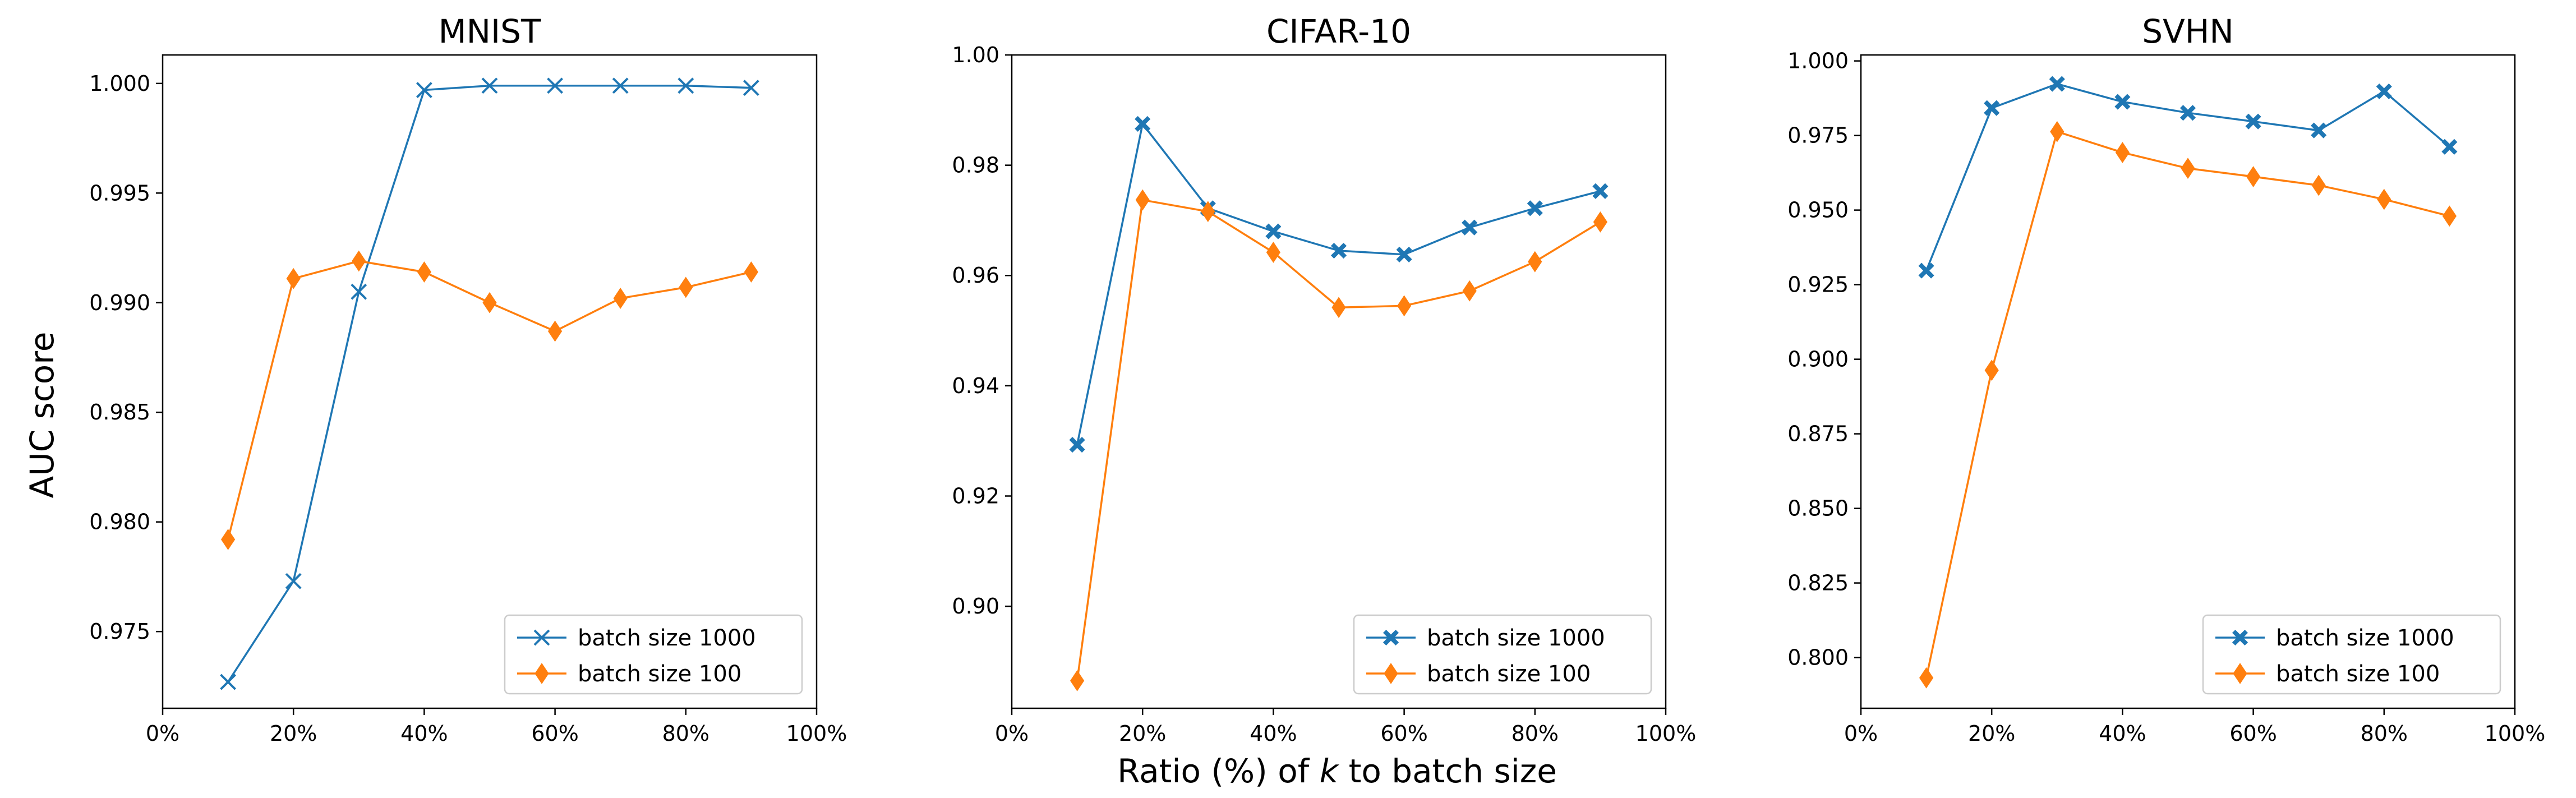 This screenshot has height=798, width=2576. What do you see at coordinates (1818, 285) in the screenshot?
I see `y-tick-label: 0.925` at bounding box center [1818, 285].